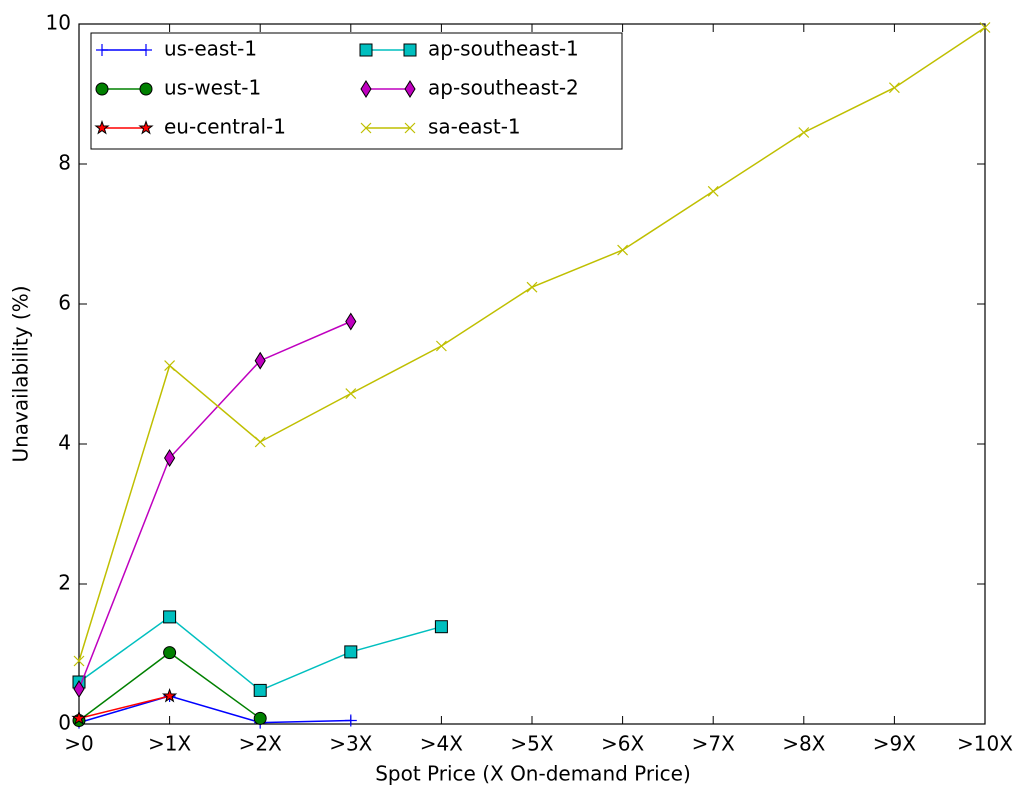  Describe the element at coordinates (441, 744) in the screenshot. I see `x-tick-label: >4X` at that location.